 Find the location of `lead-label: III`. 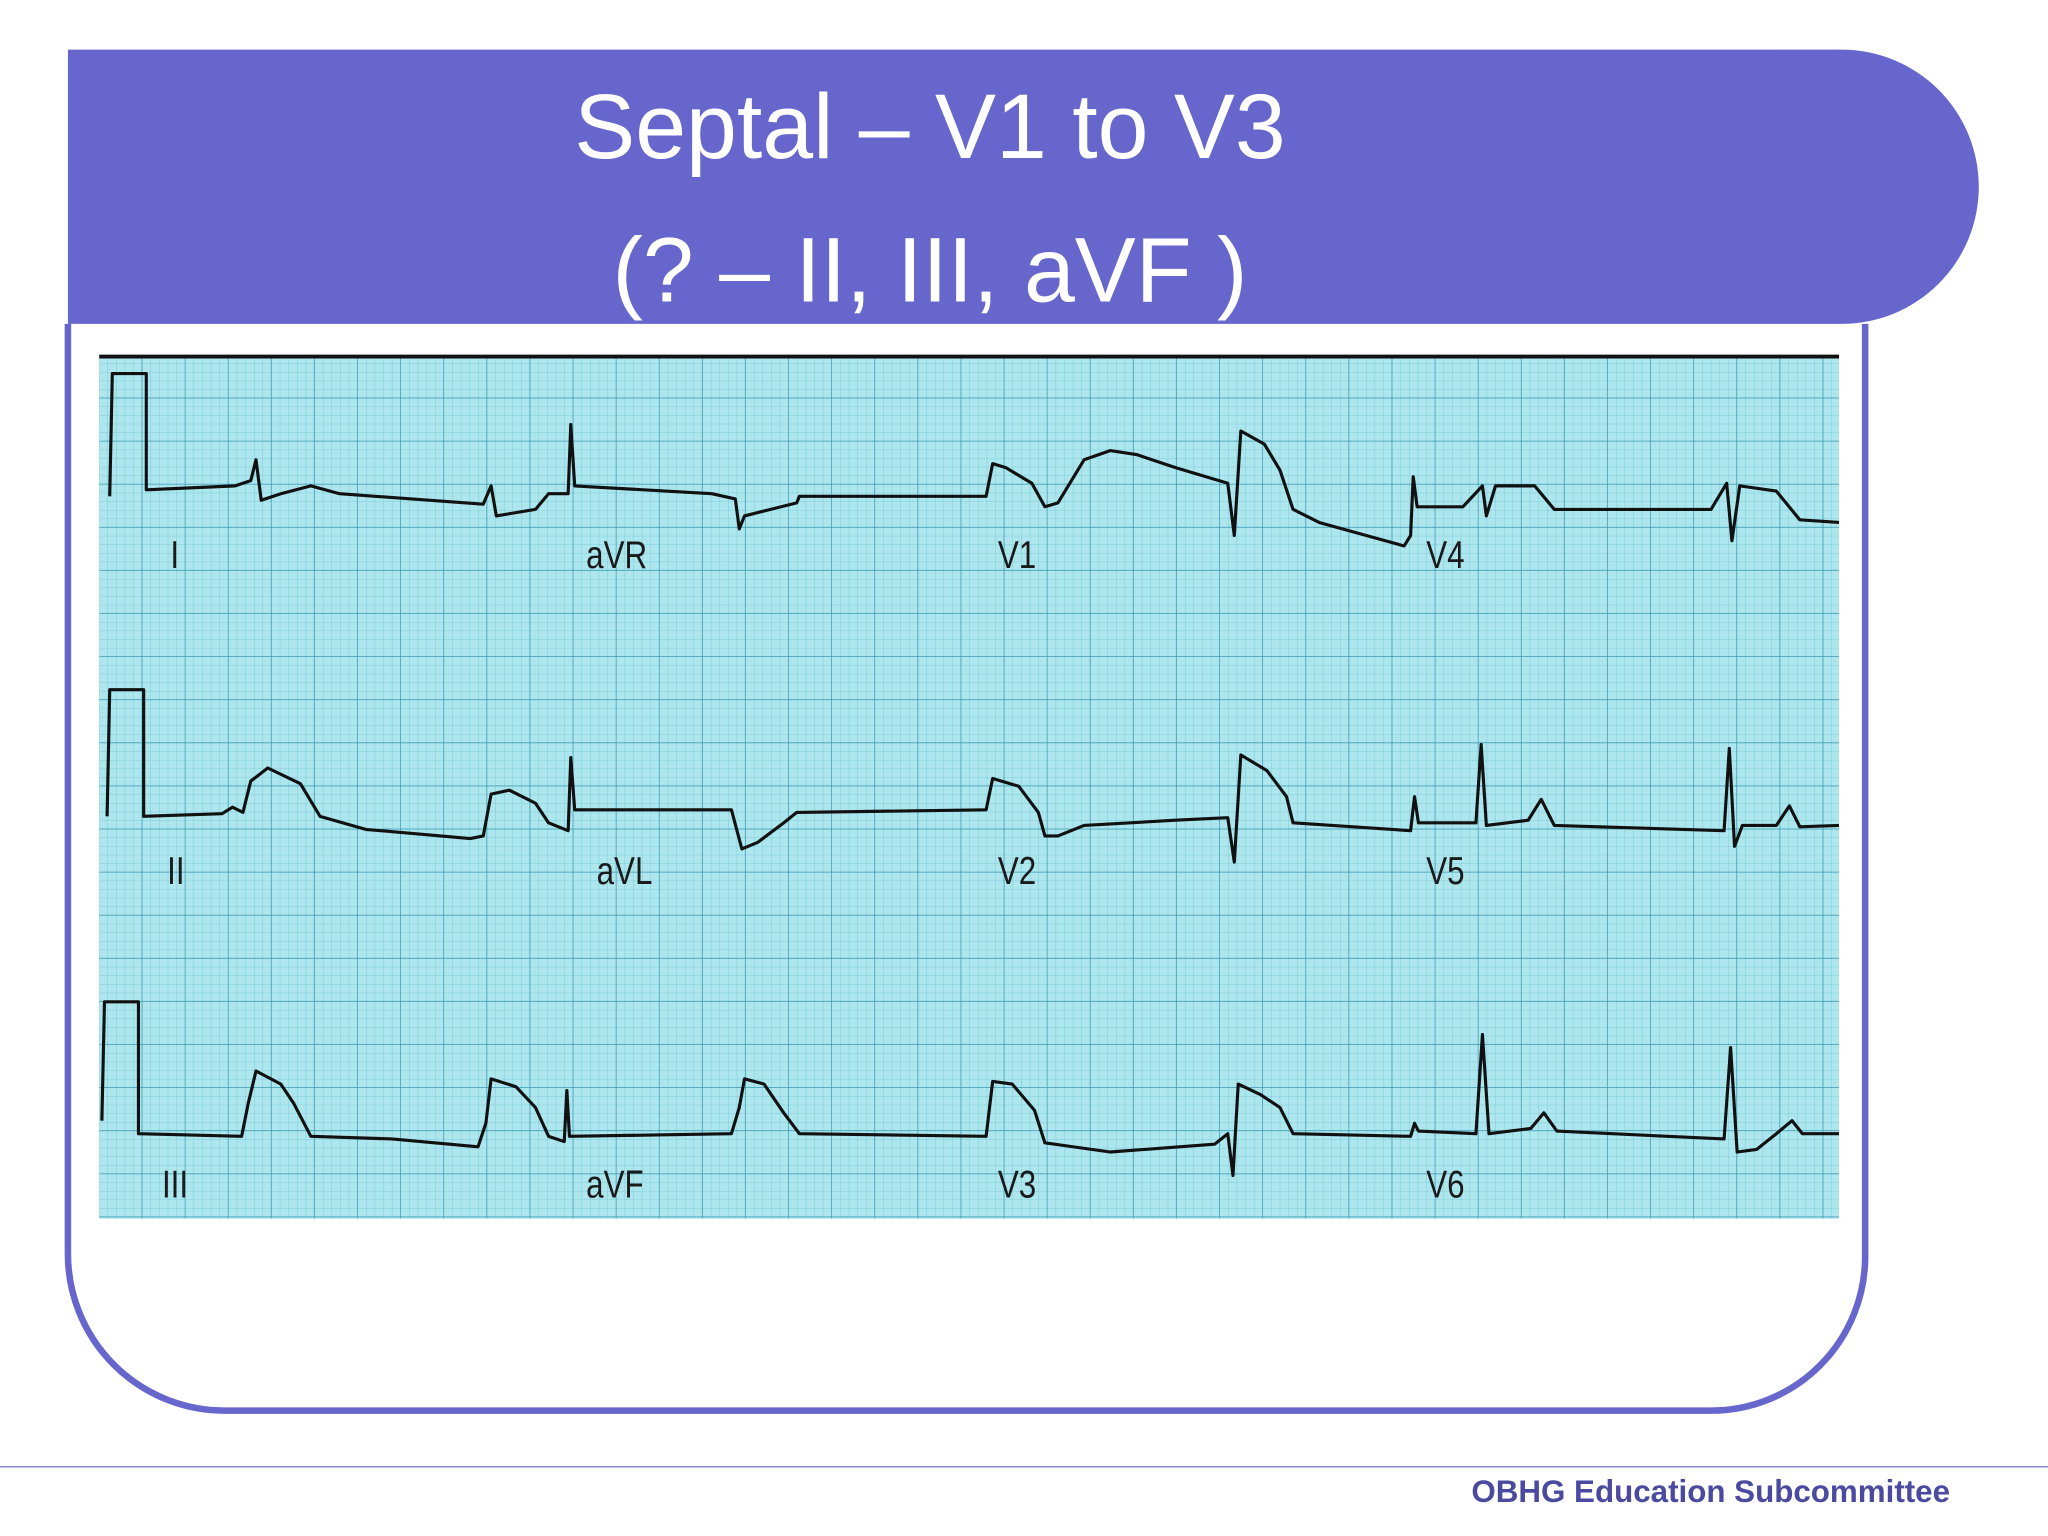

lead-label: III is located at coordinates (175, 1184).